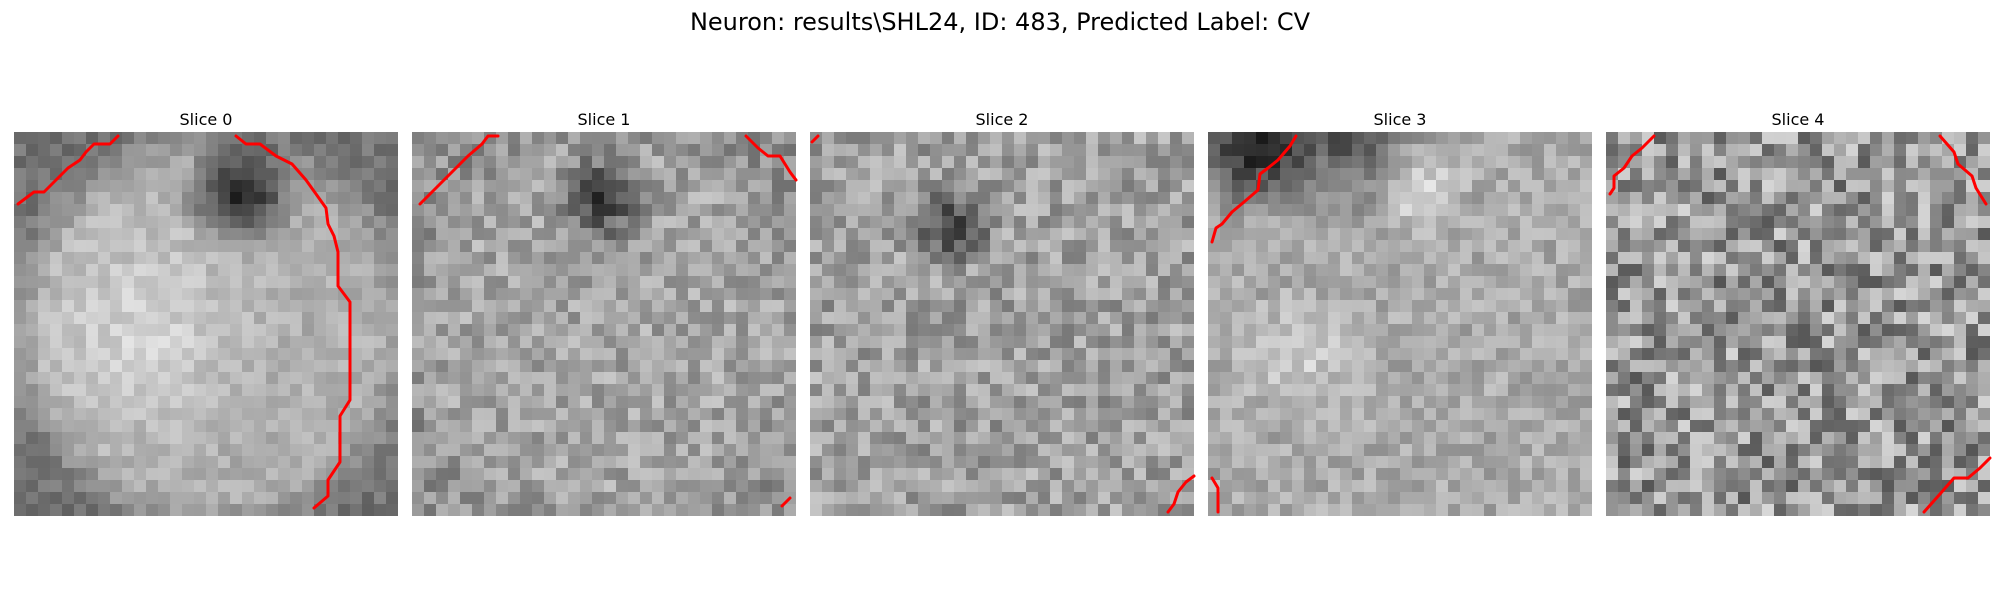  I want to click on slice-panel-0: Slice 0, so click(206, 312).